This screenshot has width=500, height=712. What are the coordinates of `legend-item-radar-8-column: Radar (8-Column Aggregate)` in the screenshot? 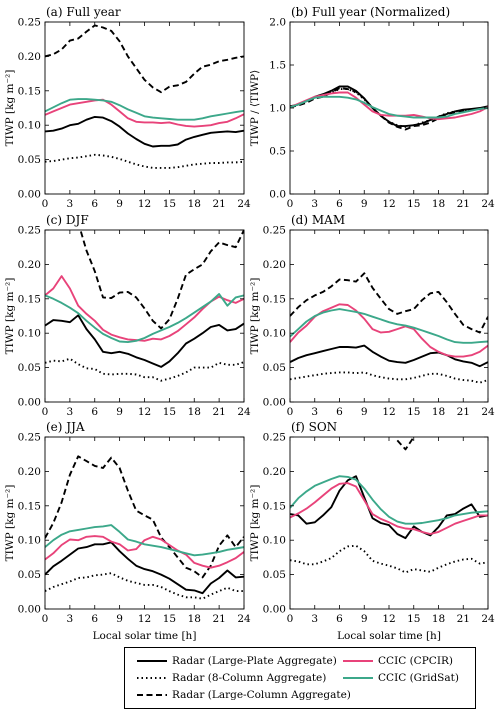 It's located at (231, 678).